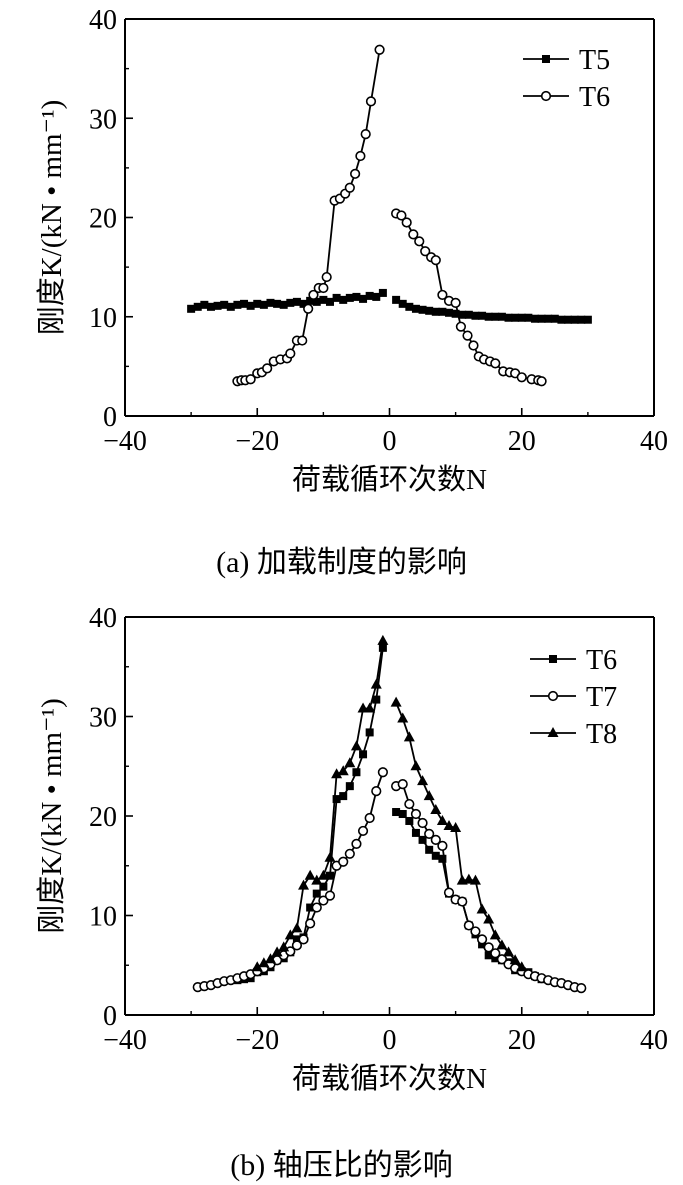 The image size is (683, 1185). Describe the element at coordinates (522, 441) in the screenshot. I see `x-tick-label: 20` at that location.